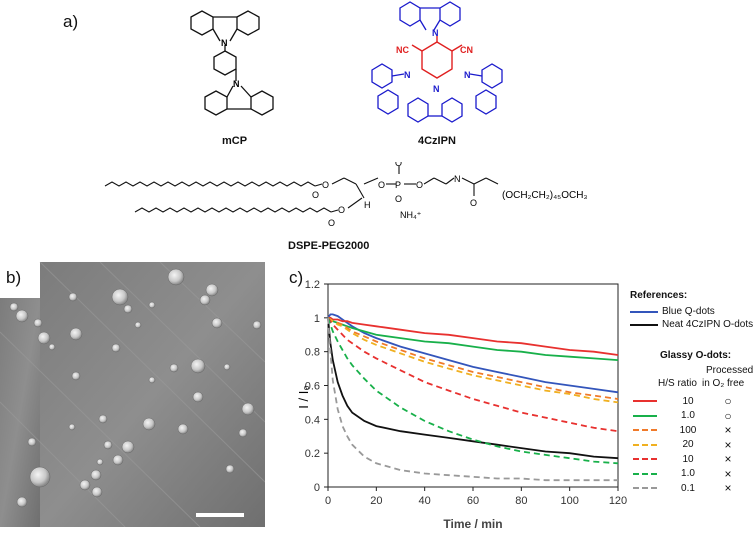 The height and width of the screenshot is (533, 754). What do you see at coordinates (521, 501) in the screenshot?
I see `x-tick-label: 80` at bounding box center [521, 501].